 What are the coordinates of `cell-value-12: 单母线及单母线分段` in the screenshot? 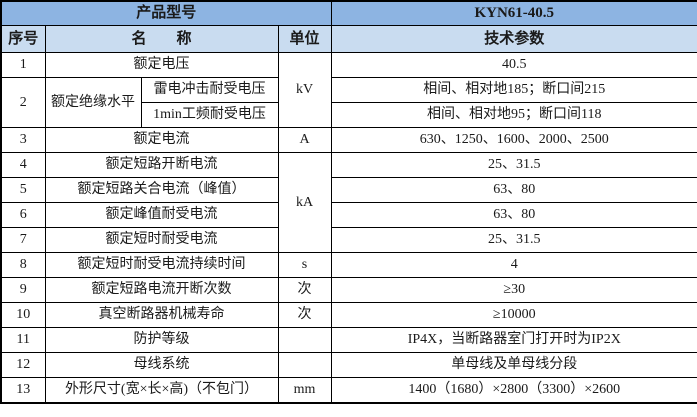 It's located at (513, 365).